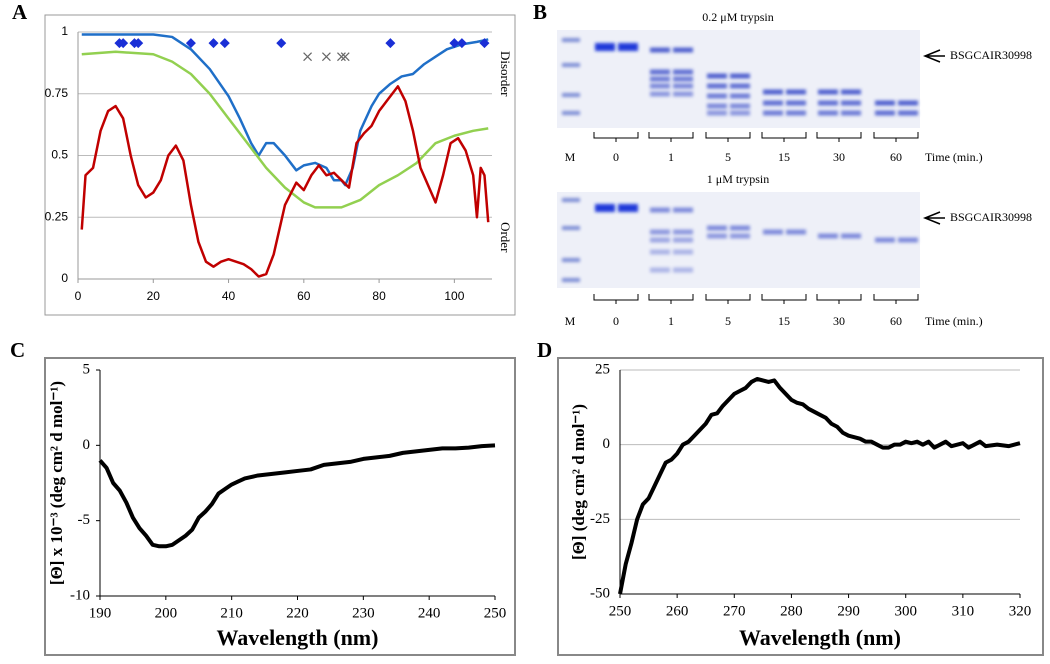 This screenshot has width=1050, height=664. I want to click on marker-lane-label: M, so click(570, 157).